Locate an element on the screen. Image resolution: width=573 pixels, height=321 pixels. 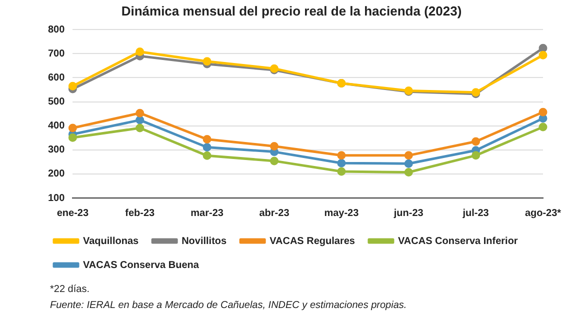
y-tick-label: 200 is located at coordinates (57, 174).